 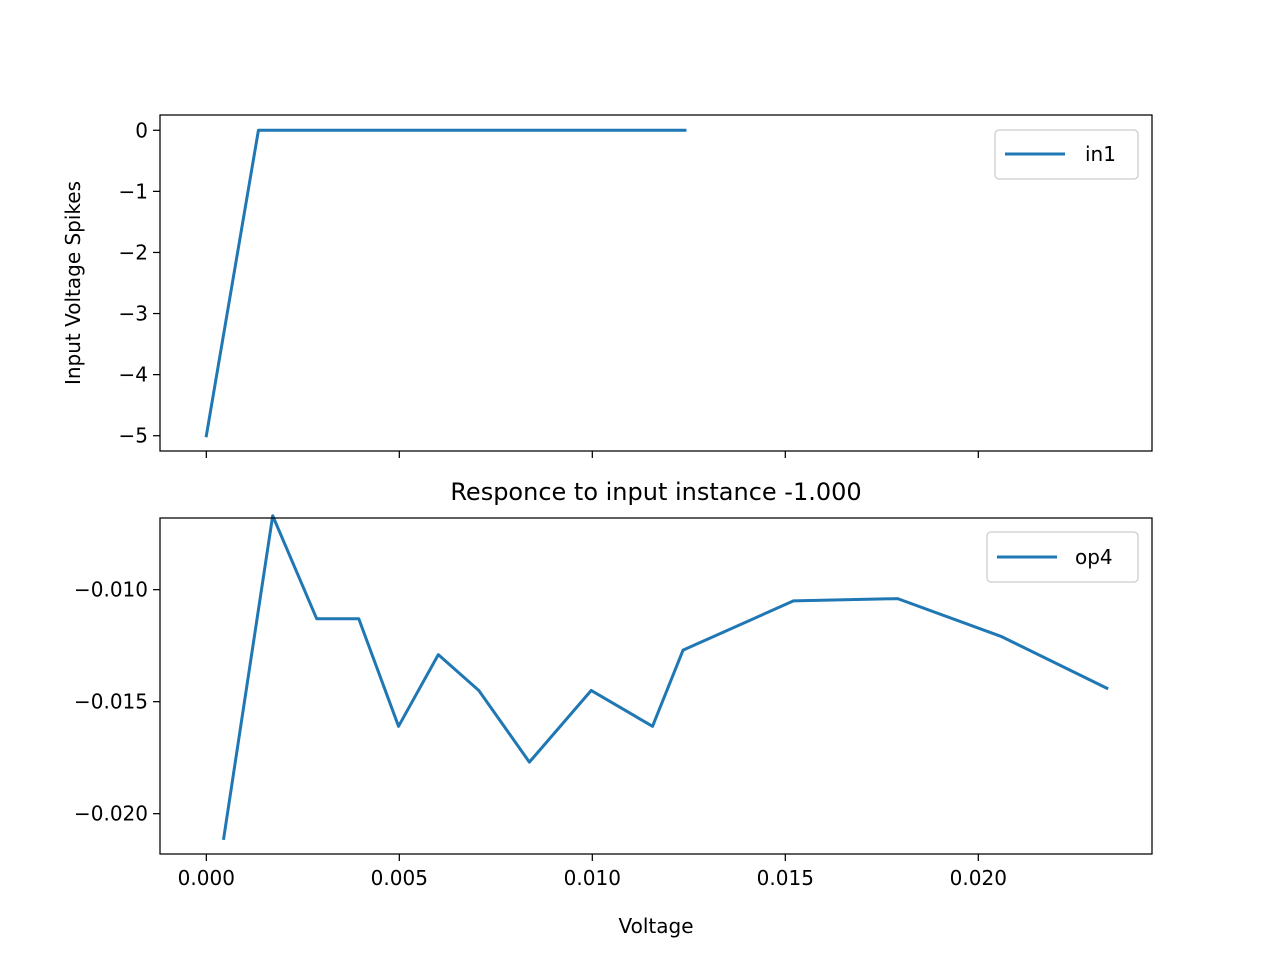 What do you see at coordinates (133, 191) in the screenshot?
I see `top-ytick-label: −1` at bounding box center [133, 191].